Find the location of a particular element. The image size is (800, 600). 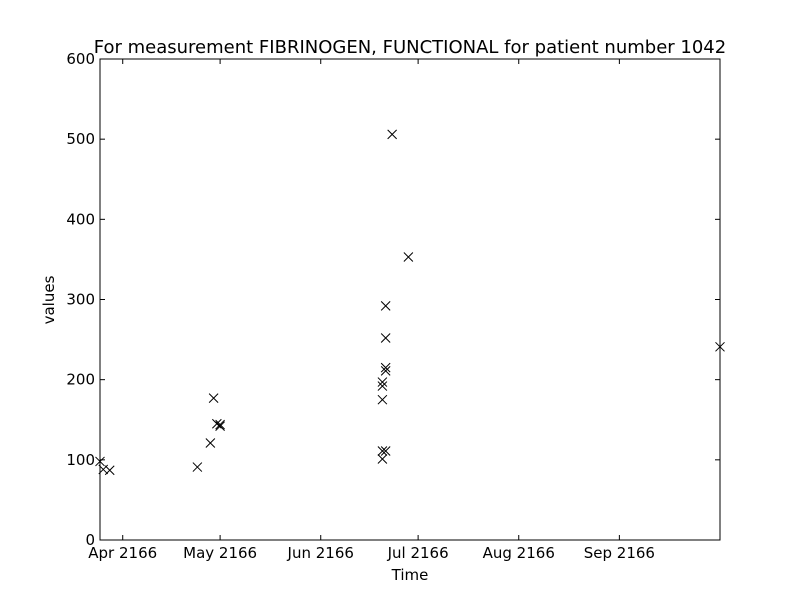

x-tick-label: Jul 2166 is located at coordinates (418, 553).